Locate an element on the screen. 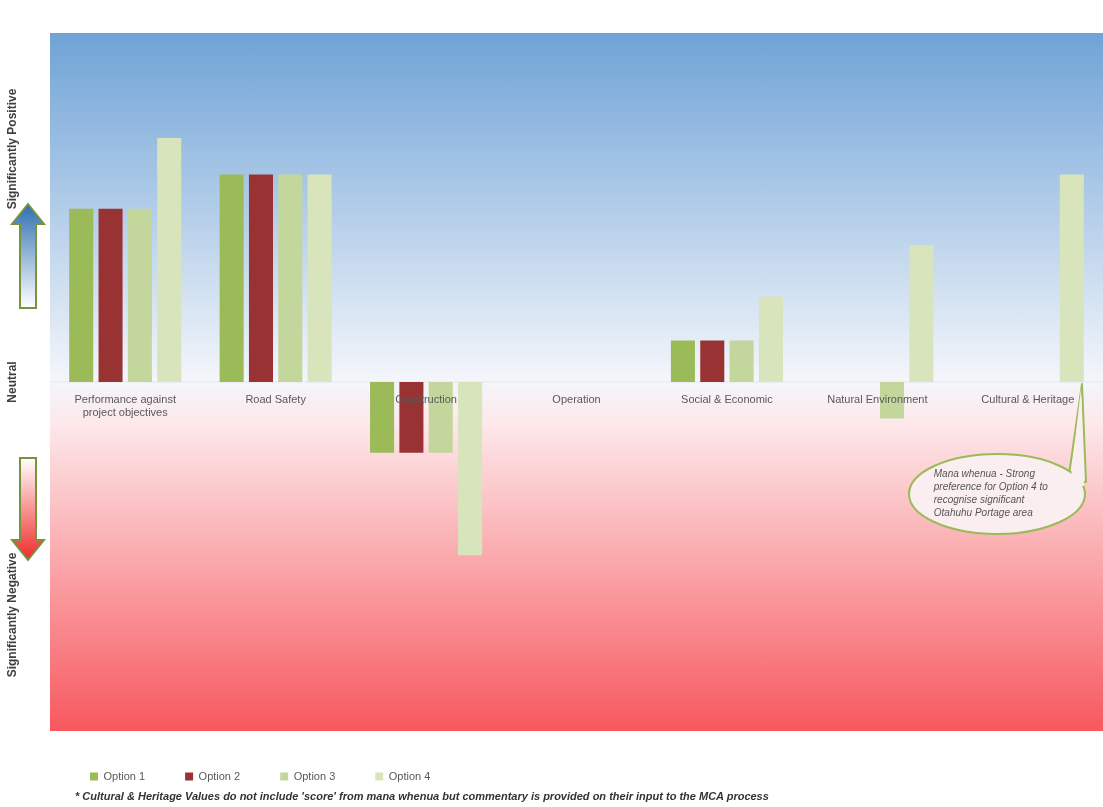  legend-label: Option 3 is located at coordinates (314, 775).